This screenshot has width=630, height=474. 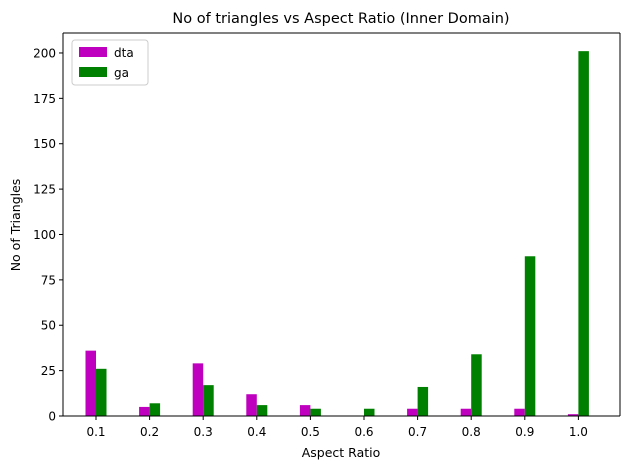 I want to click on y-tick-label: 0, so click(x=52, y=417).